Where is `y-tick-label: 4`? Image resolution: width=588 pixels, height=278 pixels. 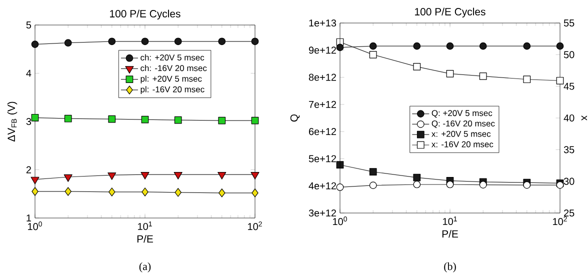 y-tick-label: 4 is located at coordinates (29, 73).